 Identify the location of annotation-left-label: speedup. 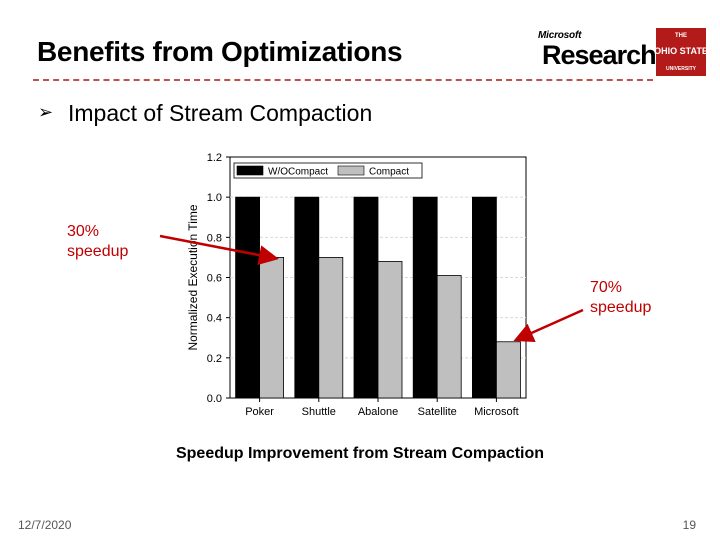
(98, 251).